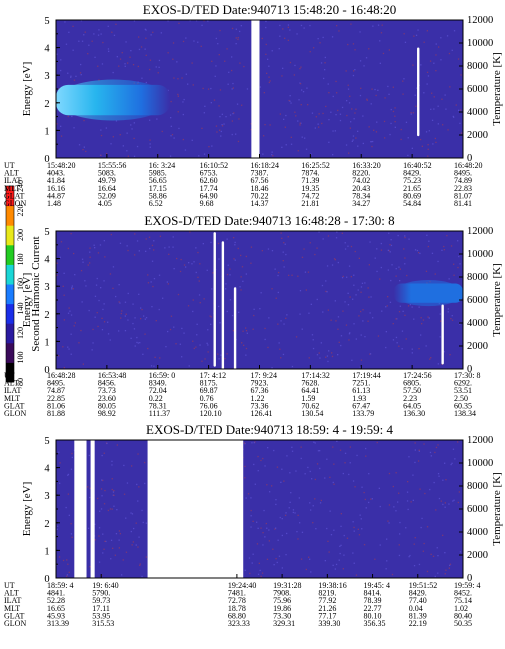  What do you see at coordinates (242, 585) in the screenshot?
I see `orbit-value: 19:24:40` at bounding box center [242, 585].